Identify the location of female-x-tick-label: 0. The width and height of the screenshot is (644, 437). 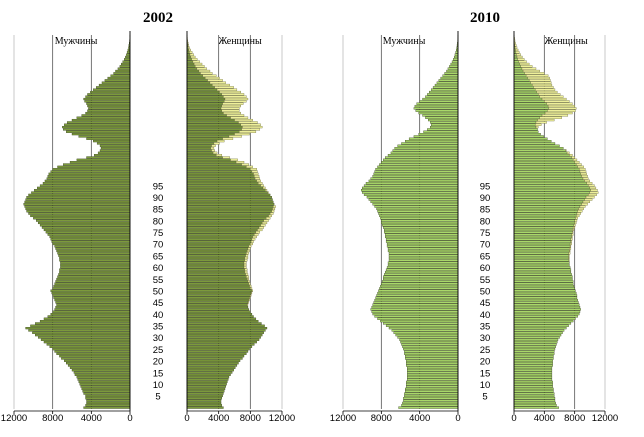
(186, 418).